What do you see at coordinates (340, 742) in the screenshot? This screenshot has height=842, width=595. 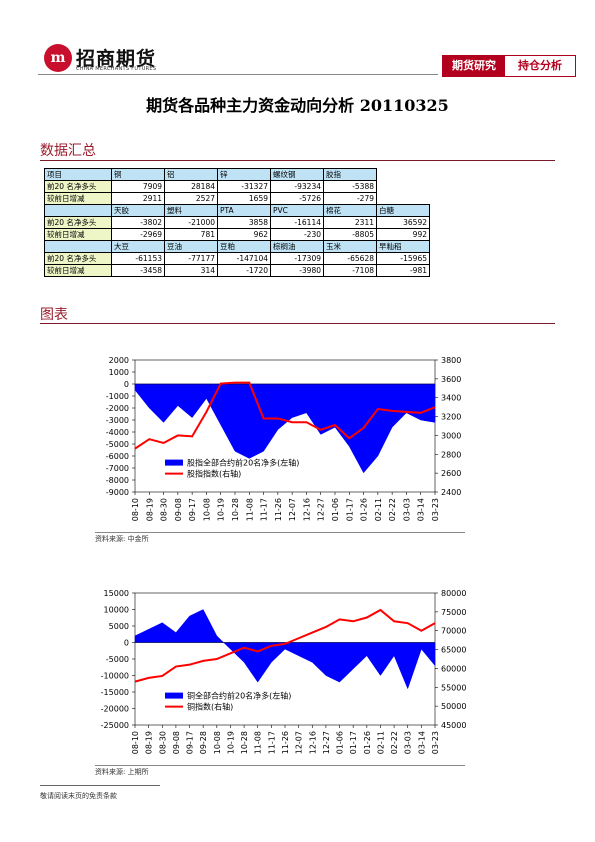 I see `x-tick-label: 01-06` at bounding box center [340, 742].